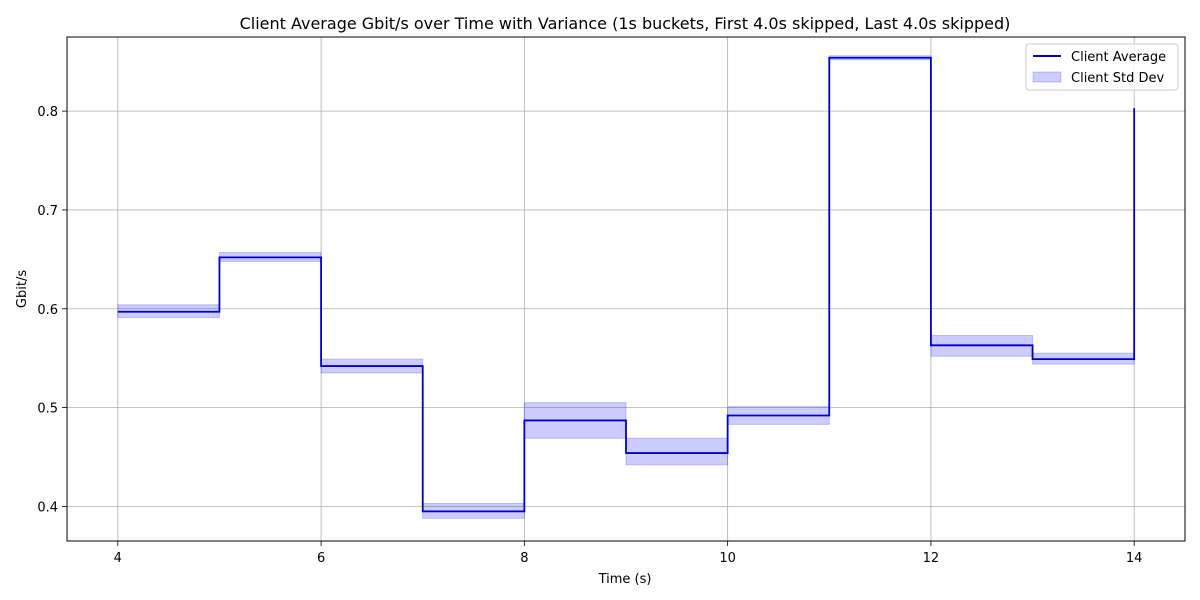 The width and height of the screenshot is (1200, 600). Describe the element at coordinates (524, 558) in the screenshot. I see `x-tick-label: 8` at that location.